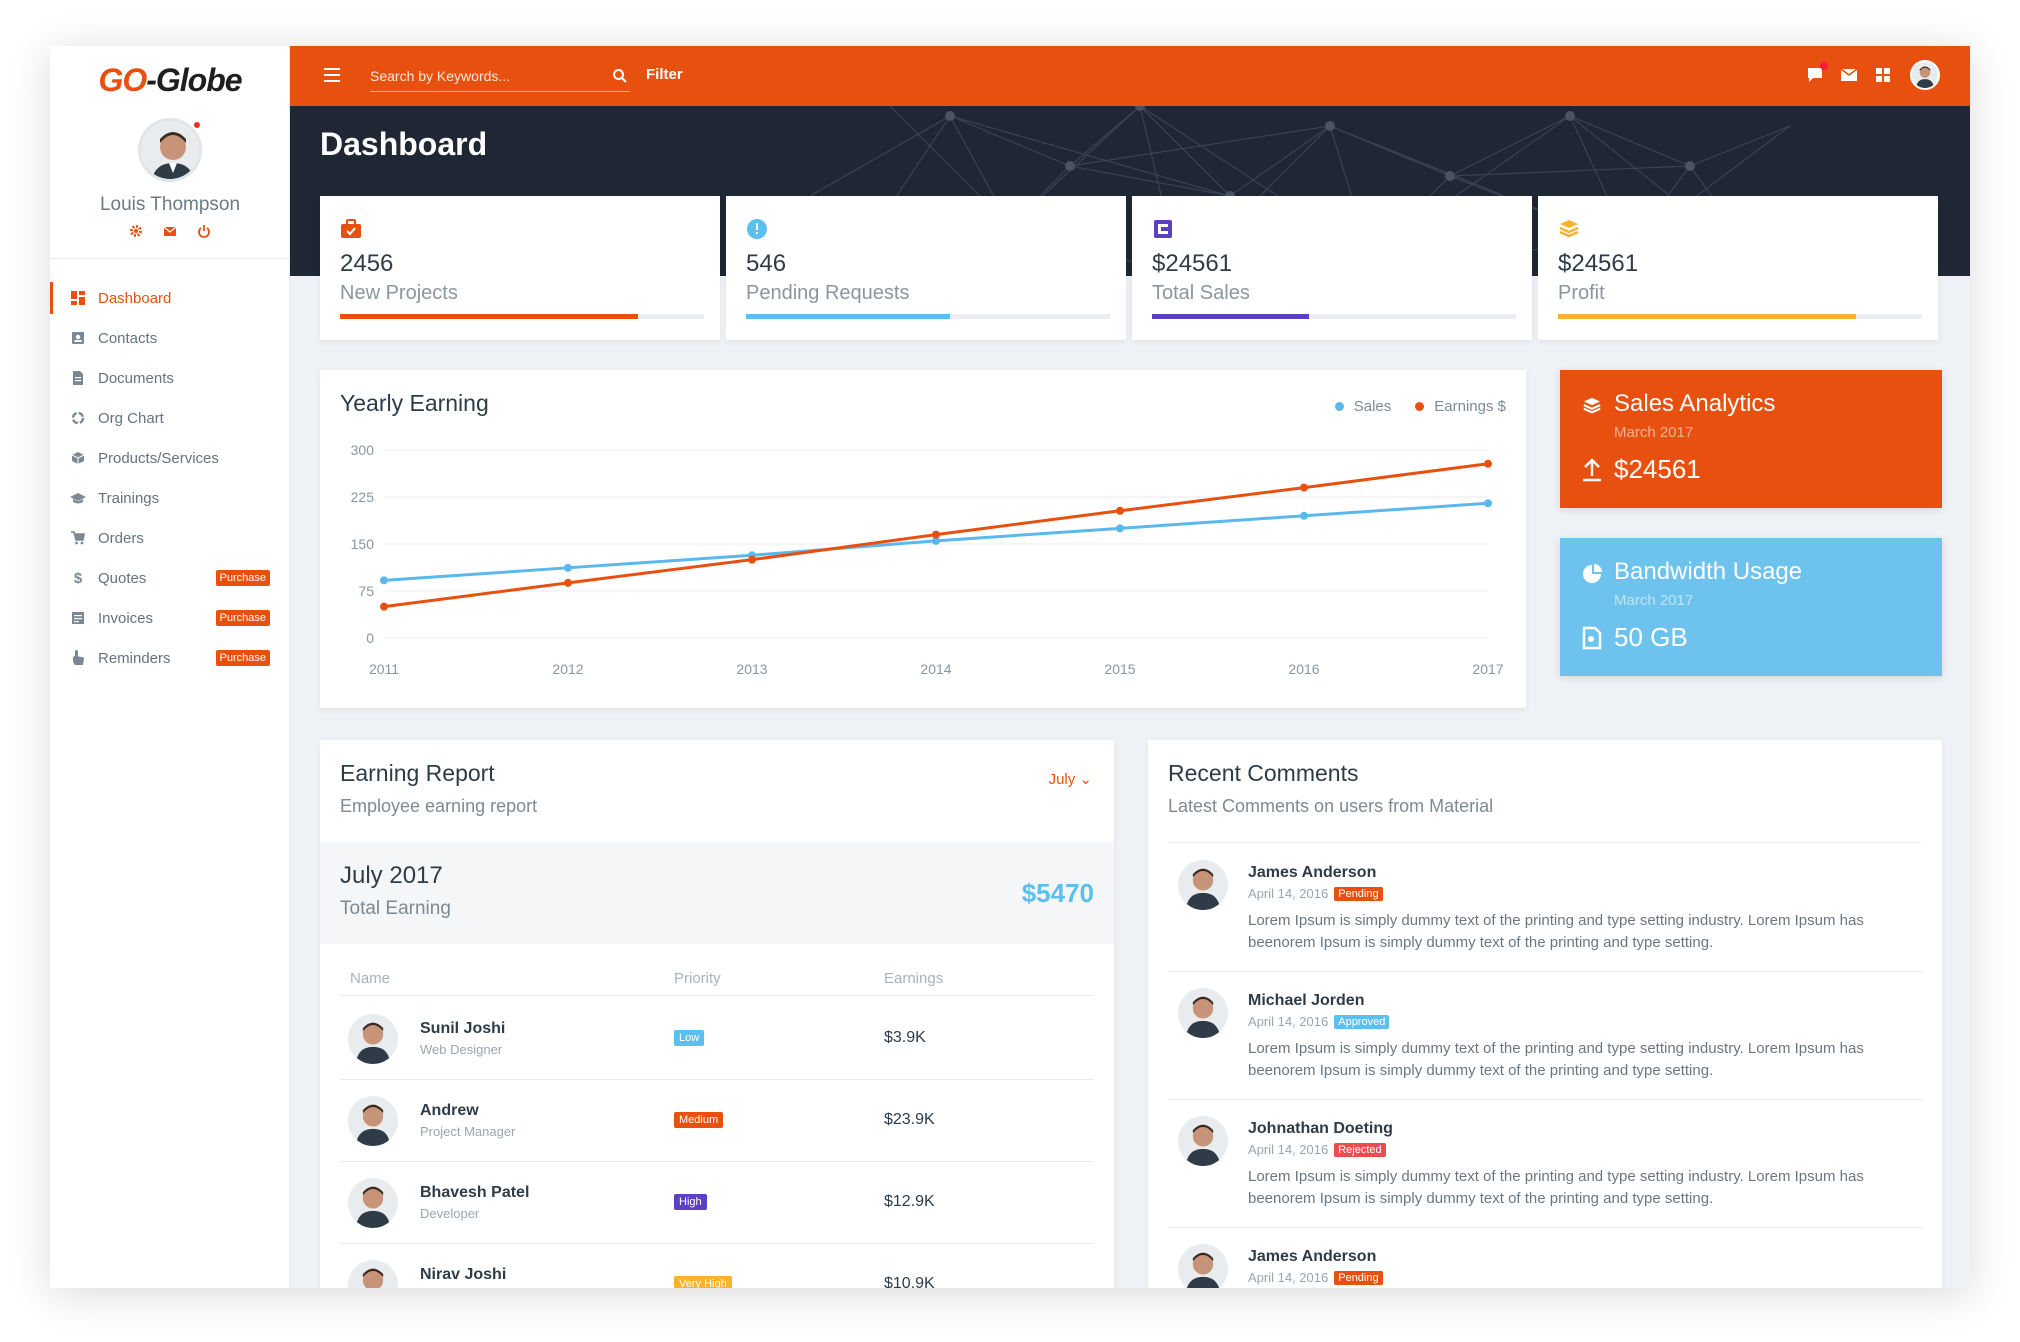  I want to click on filter-button: Filter, so click(664, 74).